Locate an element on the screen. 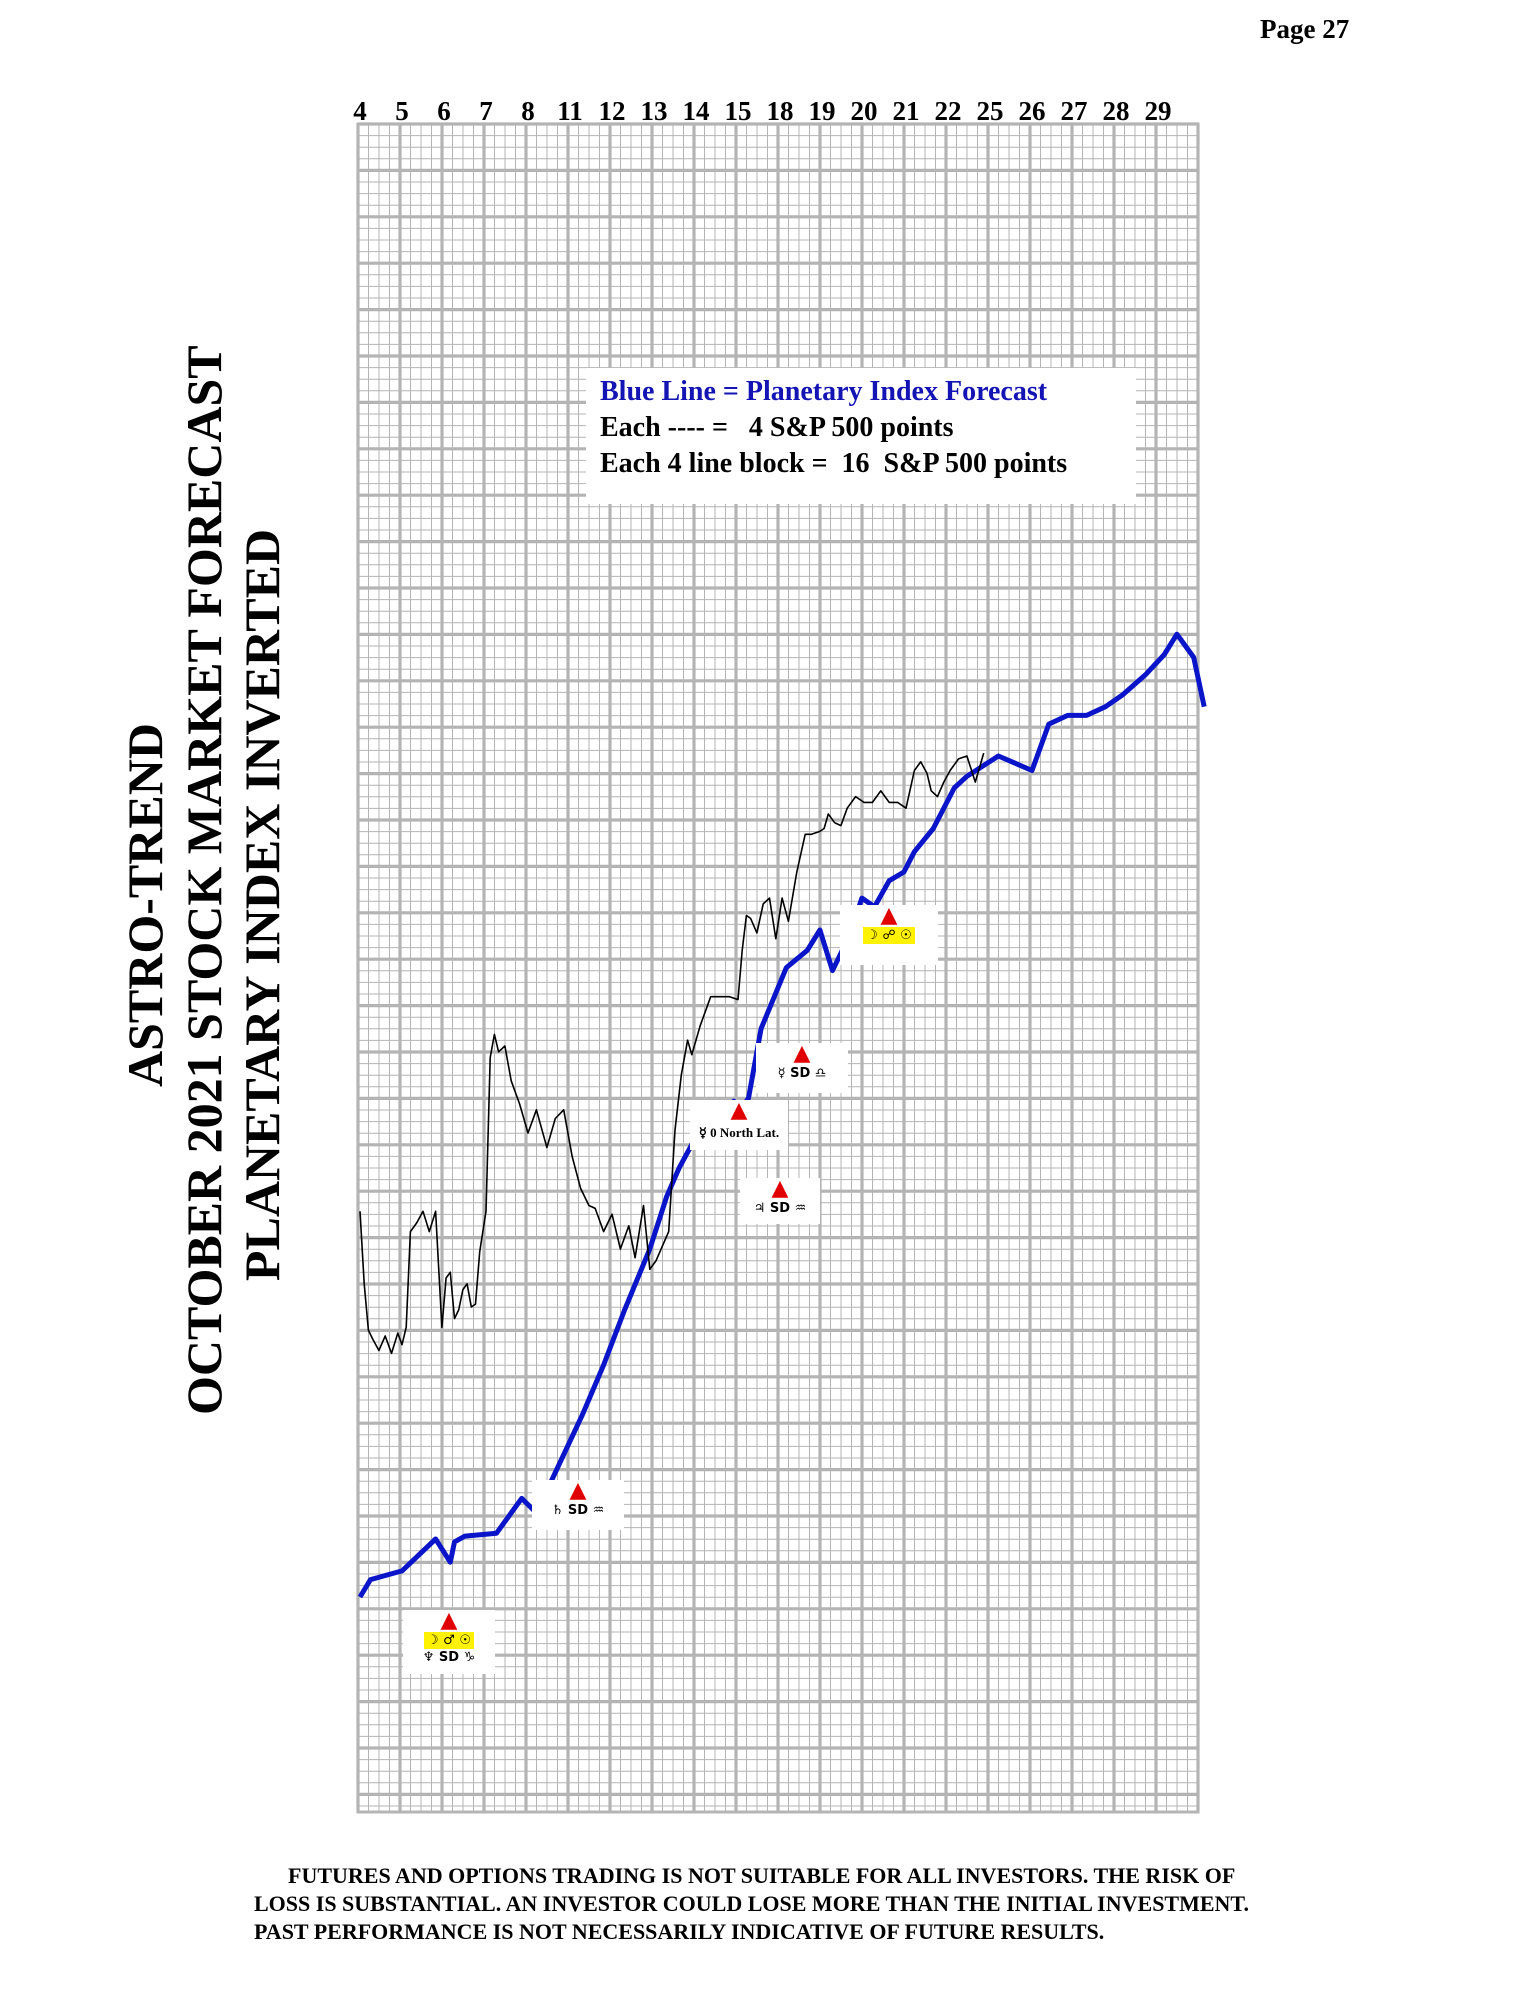 This screenshot has width=1536, height=2011. x-tick-label: 27 is located at coordinates (1074, 111).